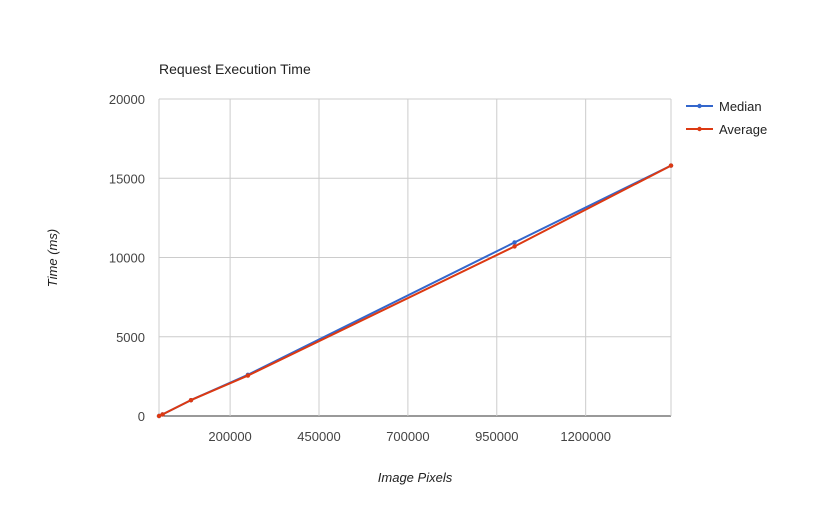 The image size is (830, 515). Describe the element at coordinates (318, 436) in the screenshot. I see `x-tick-label: 450000` at that location.